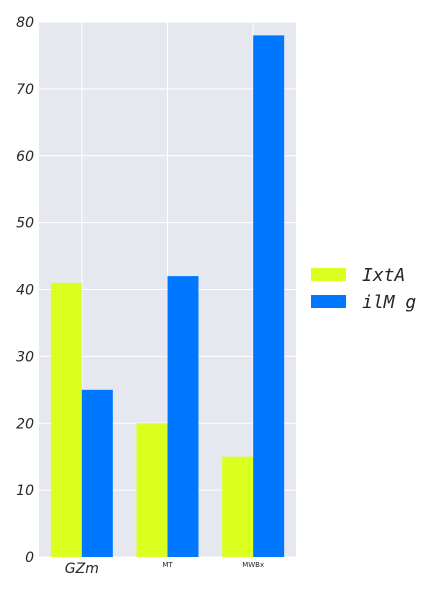 This screenshot has height=592, width=444. What do you see at coordinates (167, 565) in the screenshot?
I see `x-tick-label: MT` at bounding box center [167, 565].